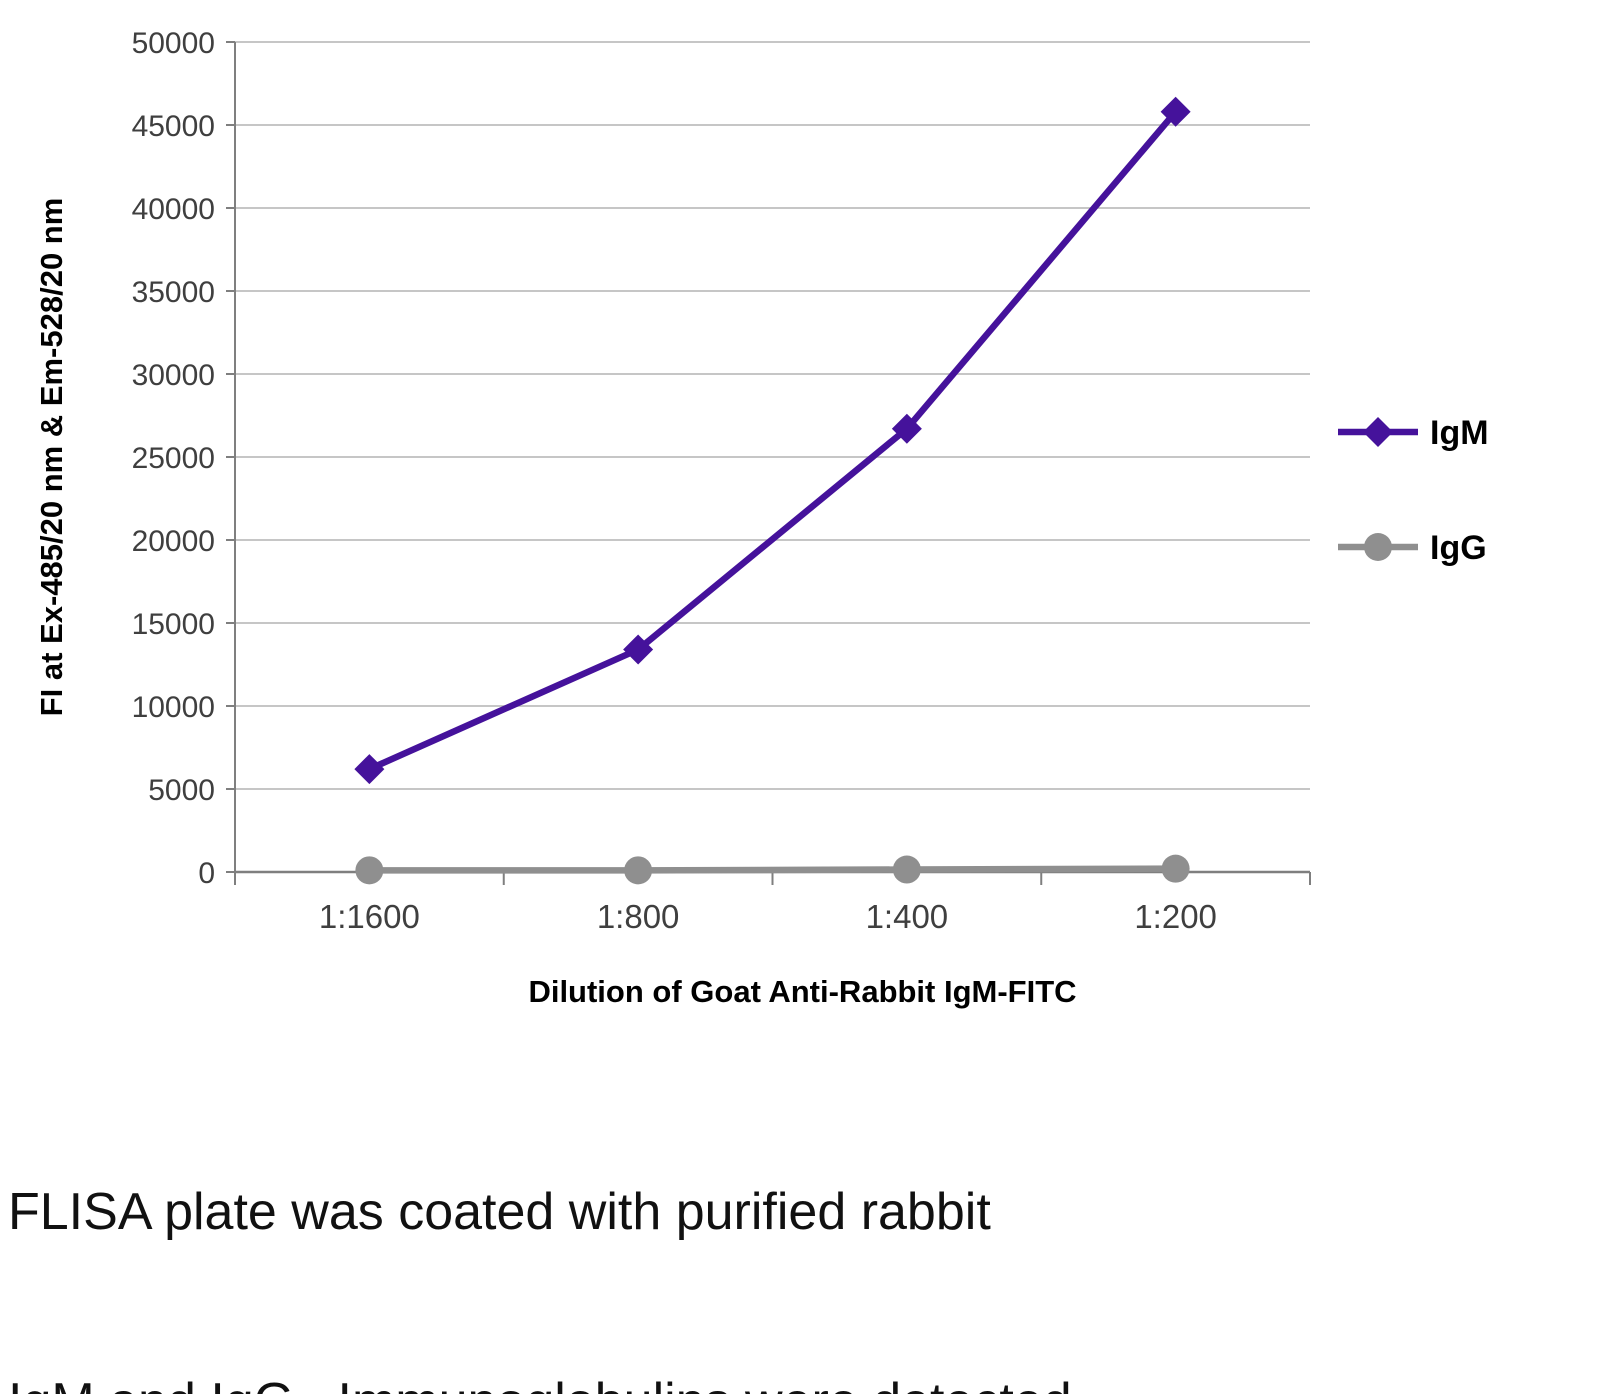  What do you see at coordinates (51, 457) in the screenshot?
I see `y-axis-title: FI at Ex-485/20 nm & Em-528/20 nm` at bounding box center [51, 457].